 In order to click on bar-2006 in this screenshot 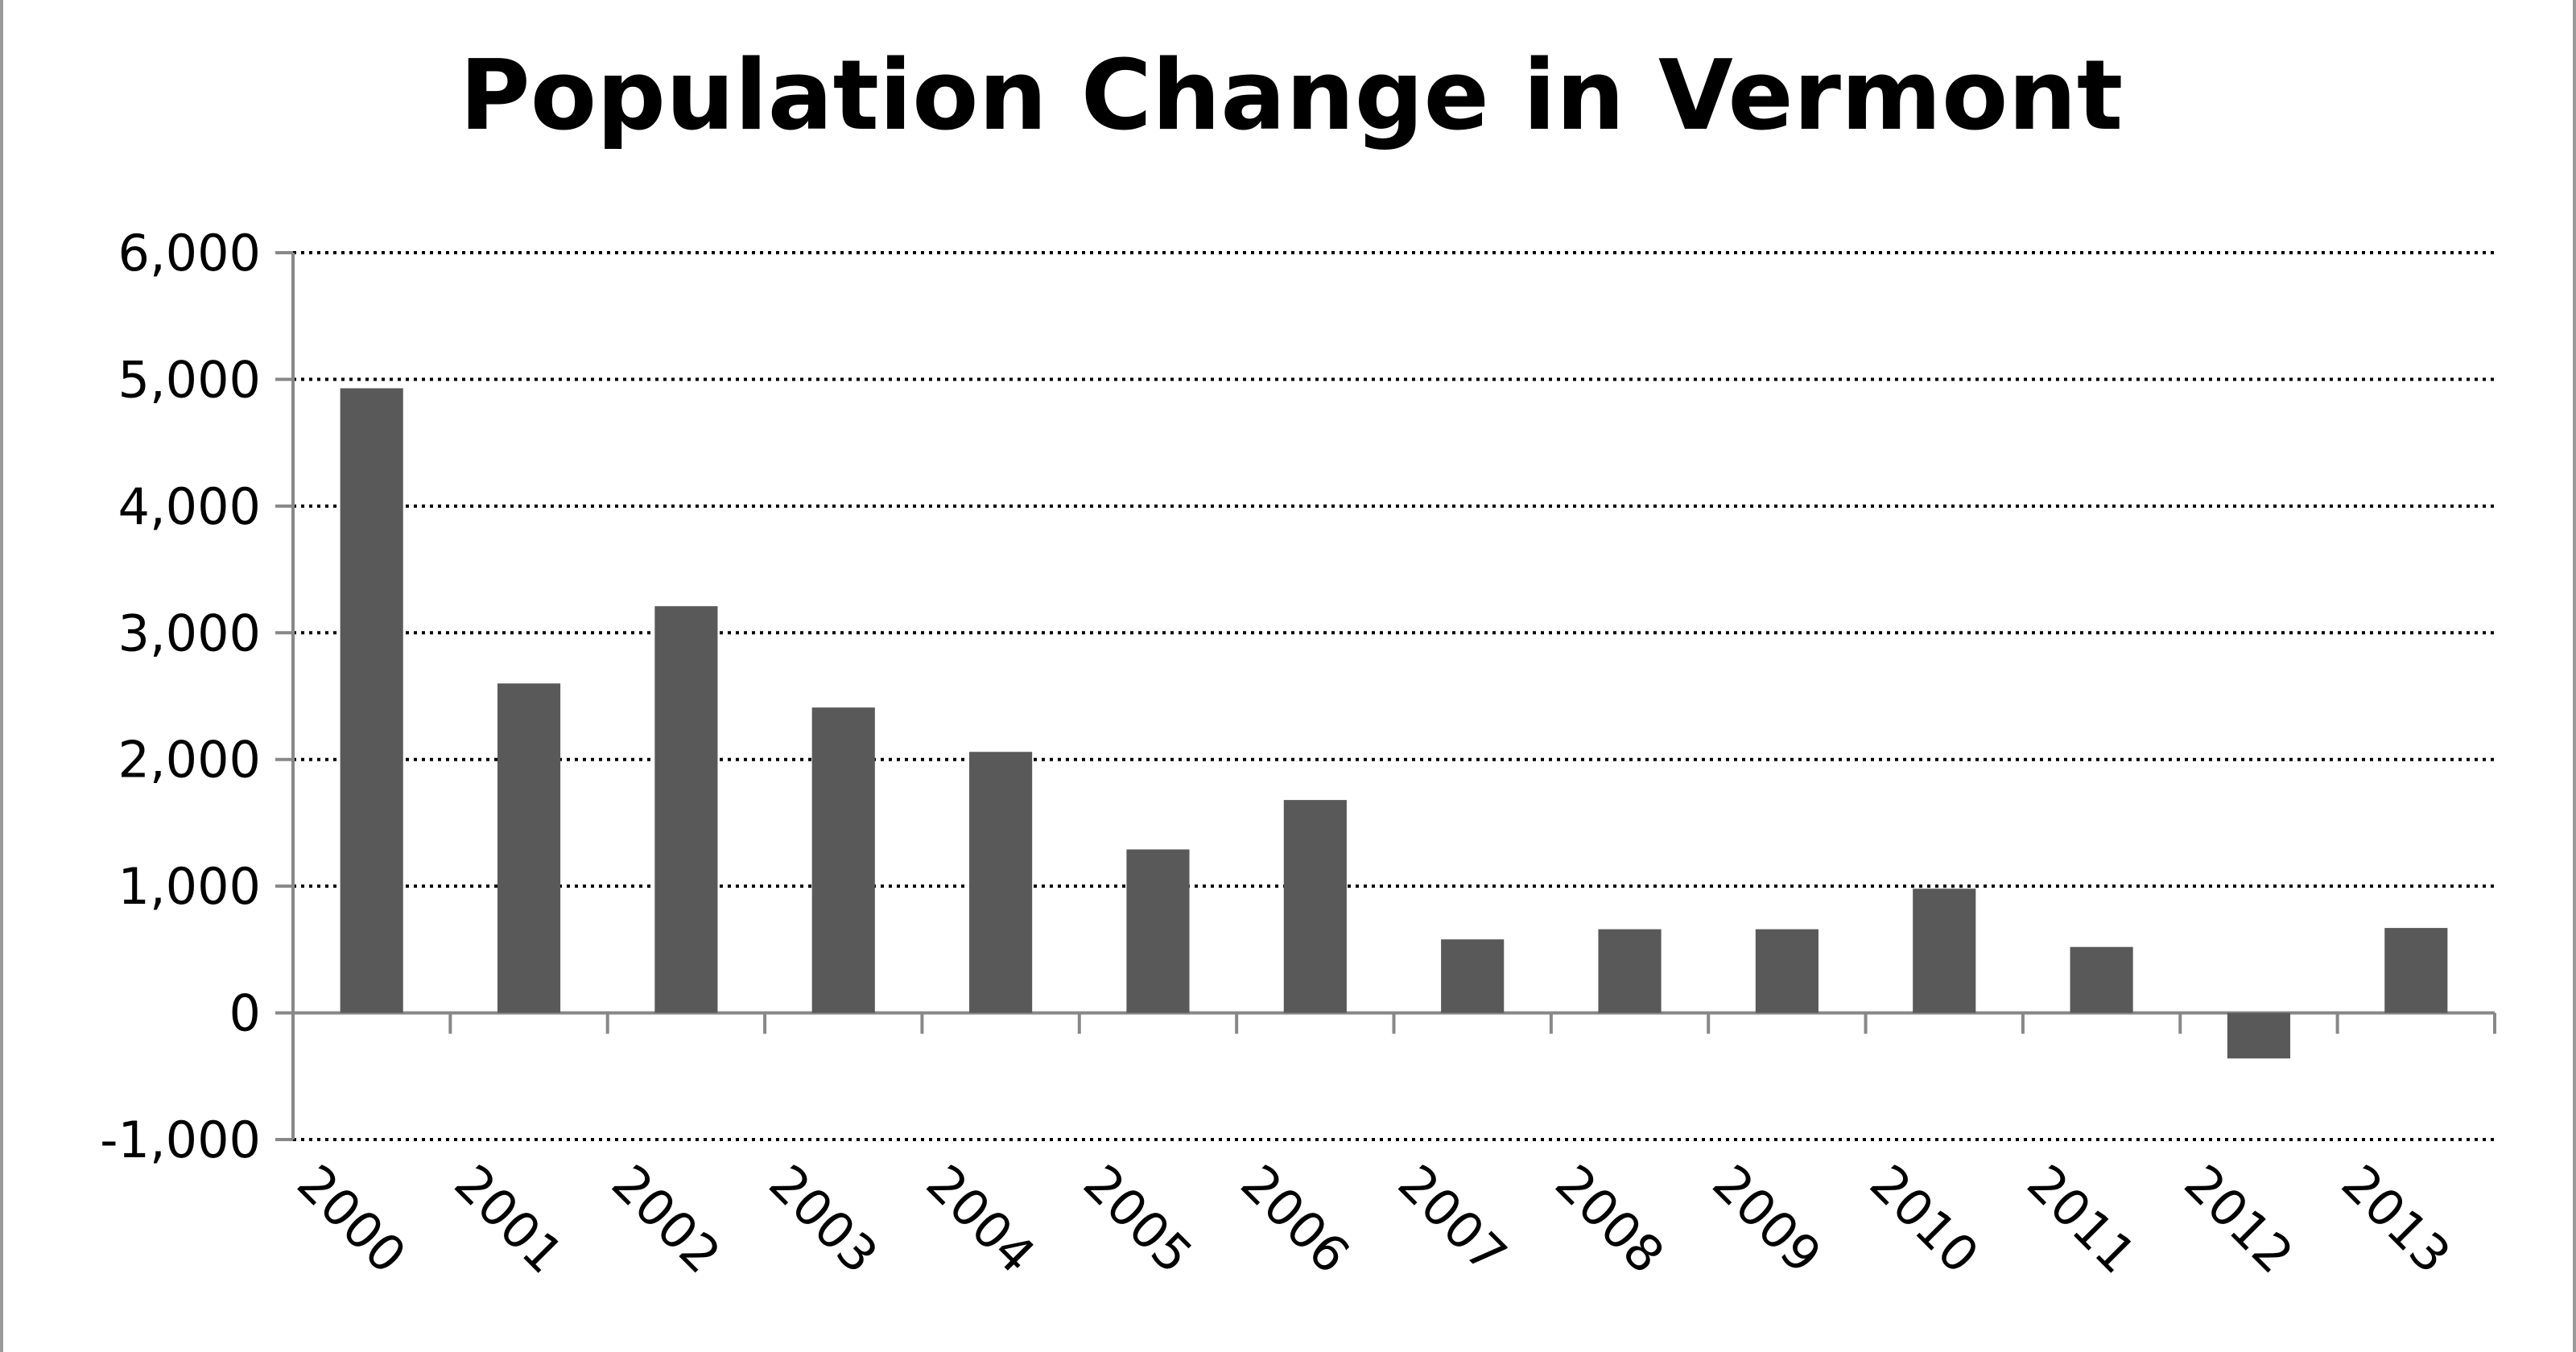, I will do `click(1315, 906)`.